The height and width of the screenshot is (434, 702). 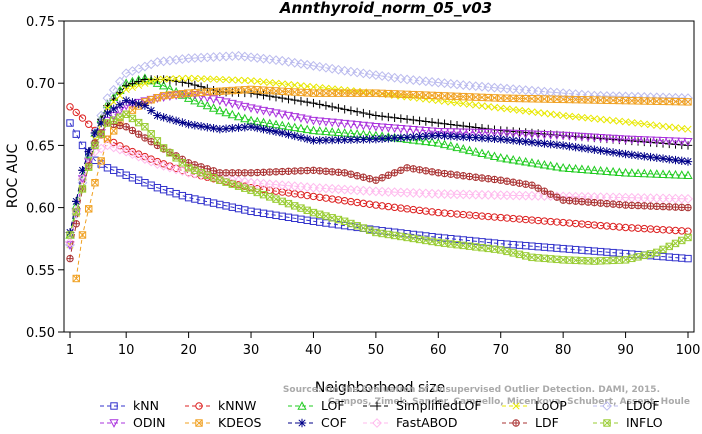 What do you see at coordinates (376, 350) in the screenshot?
I see `x-tick-label: 50` at bounding box center [376, 350].